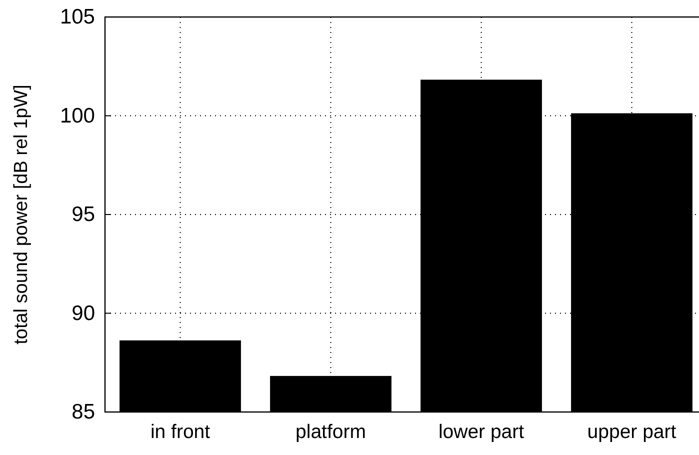 The height and width of the screenshot is (455, 699). What do you see at coordinates (331, 431) in the screenshot?
I see `x-tick-label: platform` at bounding box center [331, 431].